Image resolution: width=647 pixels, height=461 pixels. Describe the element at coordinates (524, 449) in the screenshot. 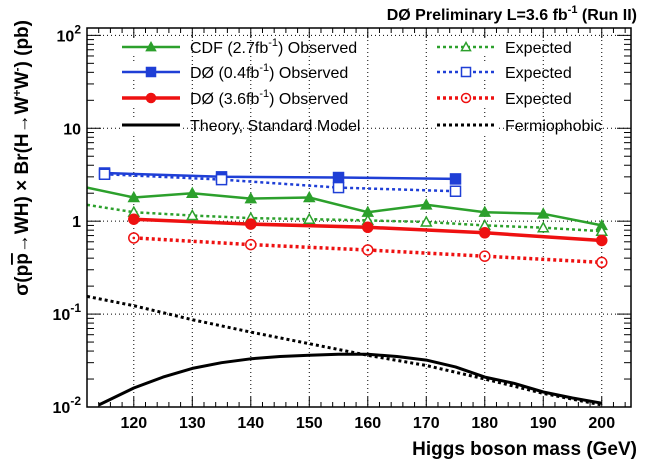

I see `x-axis-label: Higgs boson mass (GeV)` at that location.